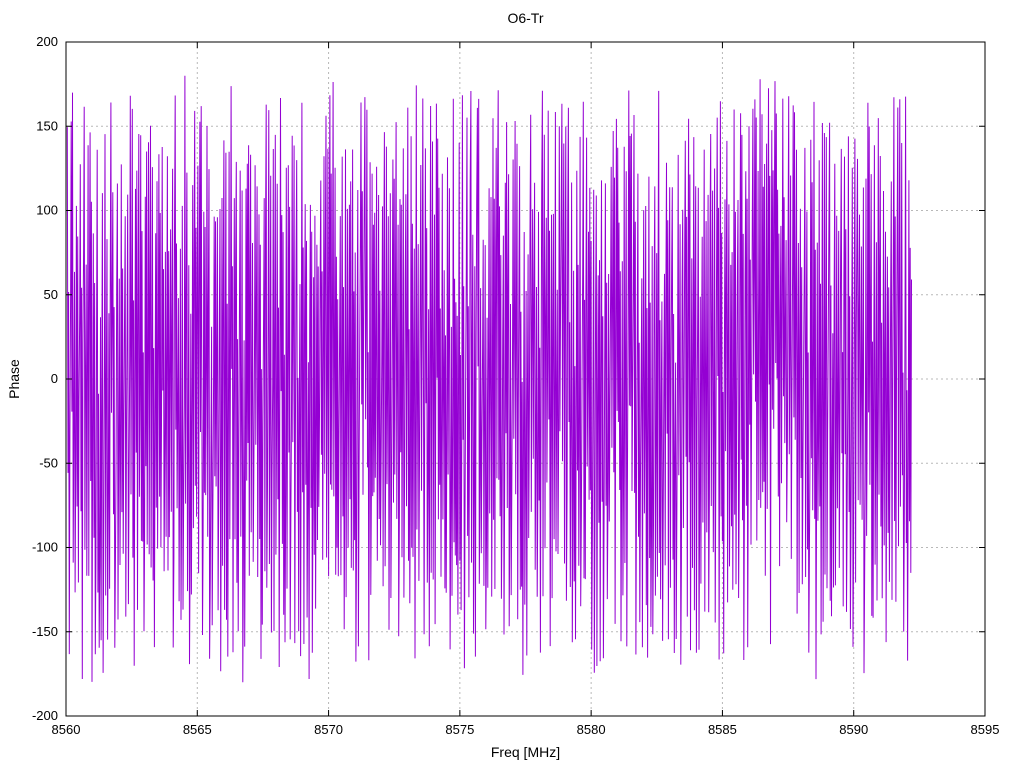  Describe the element at coordinates (328, 729) in the screenshot. I see `x-tick-label: 8570` at that location.